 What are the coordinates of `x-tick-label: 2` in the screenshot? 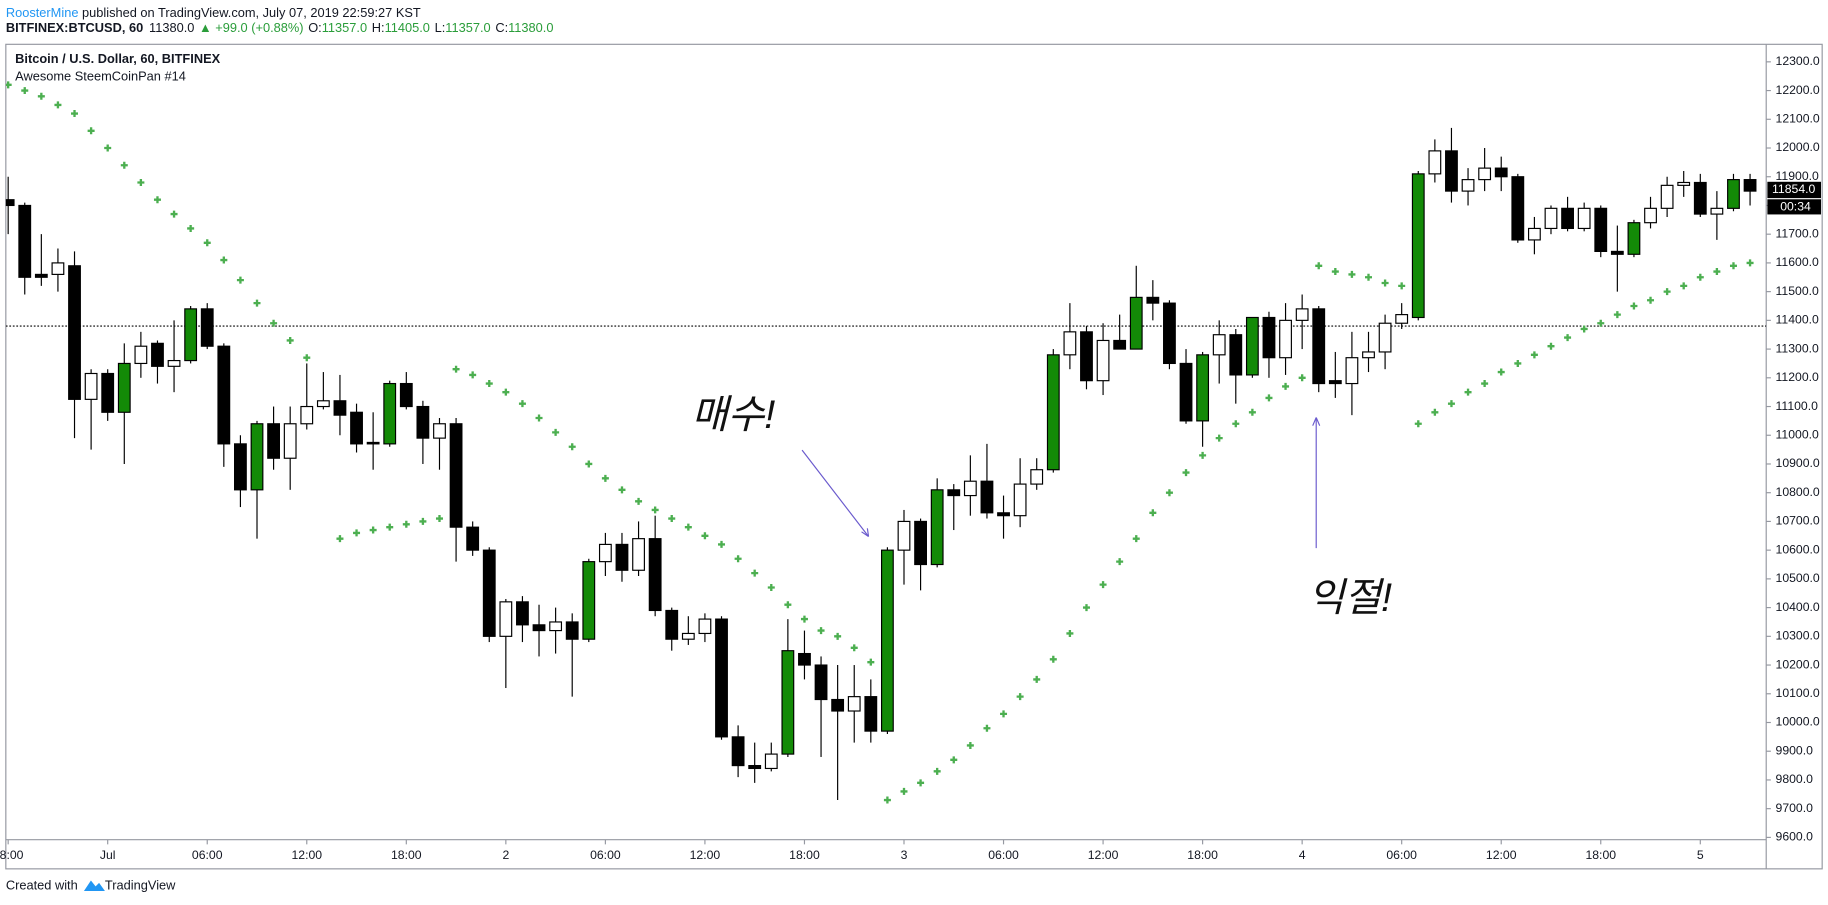 It's located at (505, 855).